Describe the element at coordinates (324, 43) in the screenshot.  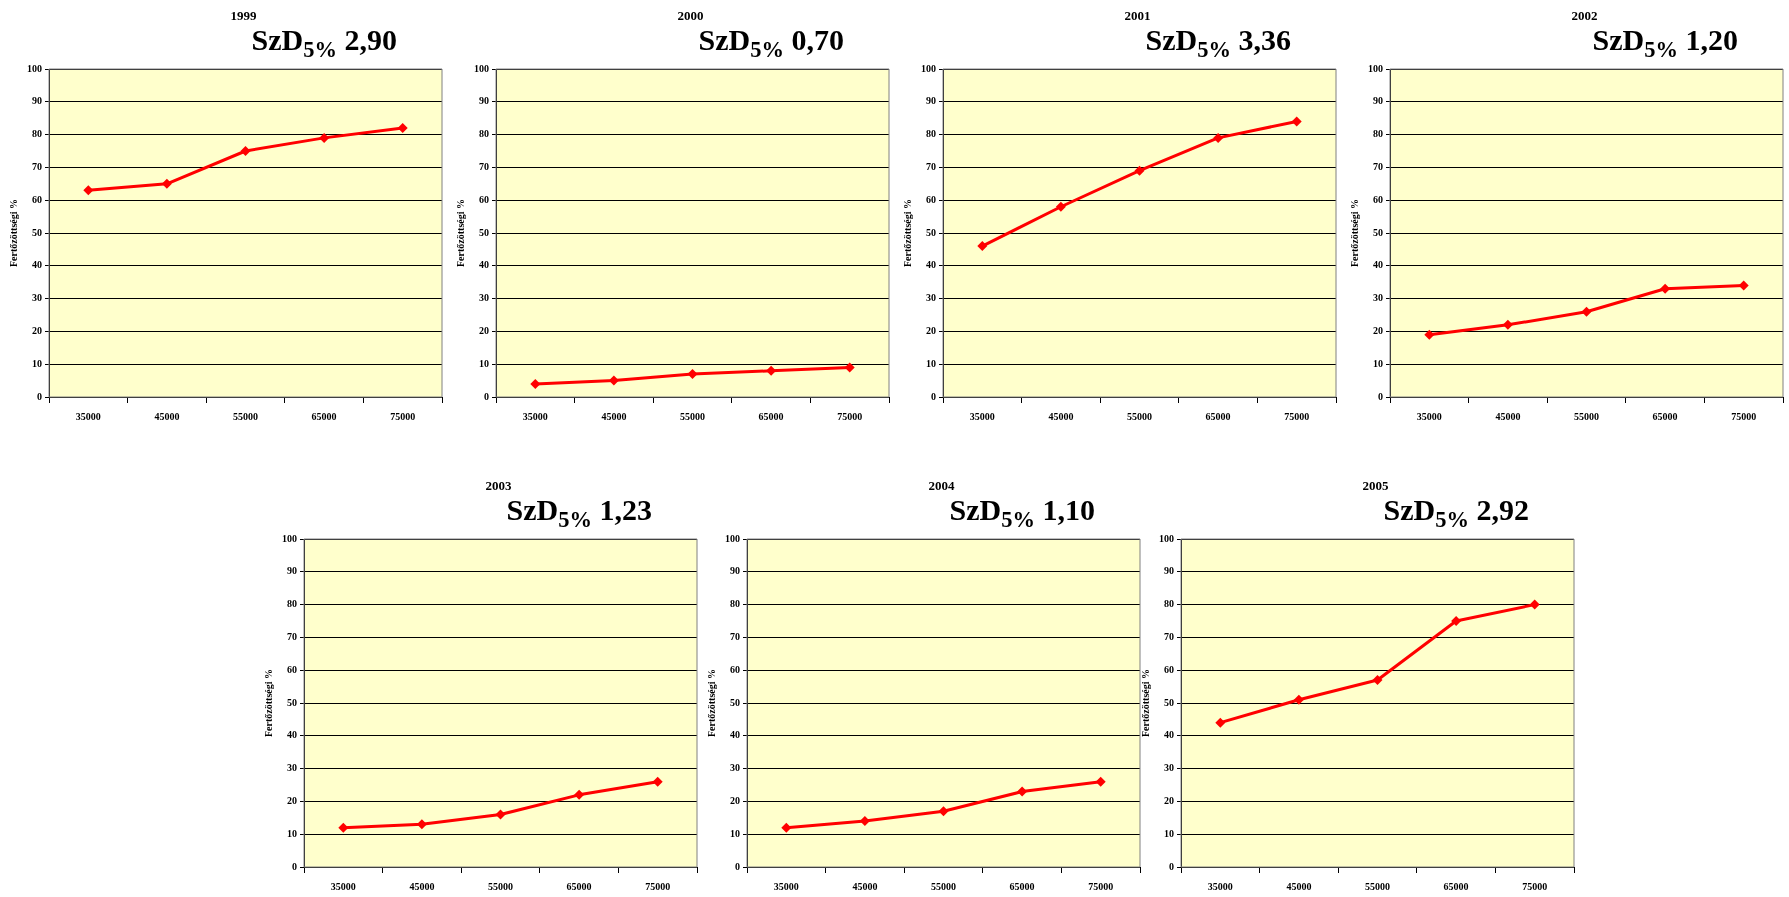
I see `chart-subtitle: SzD$_{5%}$ 2,90` at that location.